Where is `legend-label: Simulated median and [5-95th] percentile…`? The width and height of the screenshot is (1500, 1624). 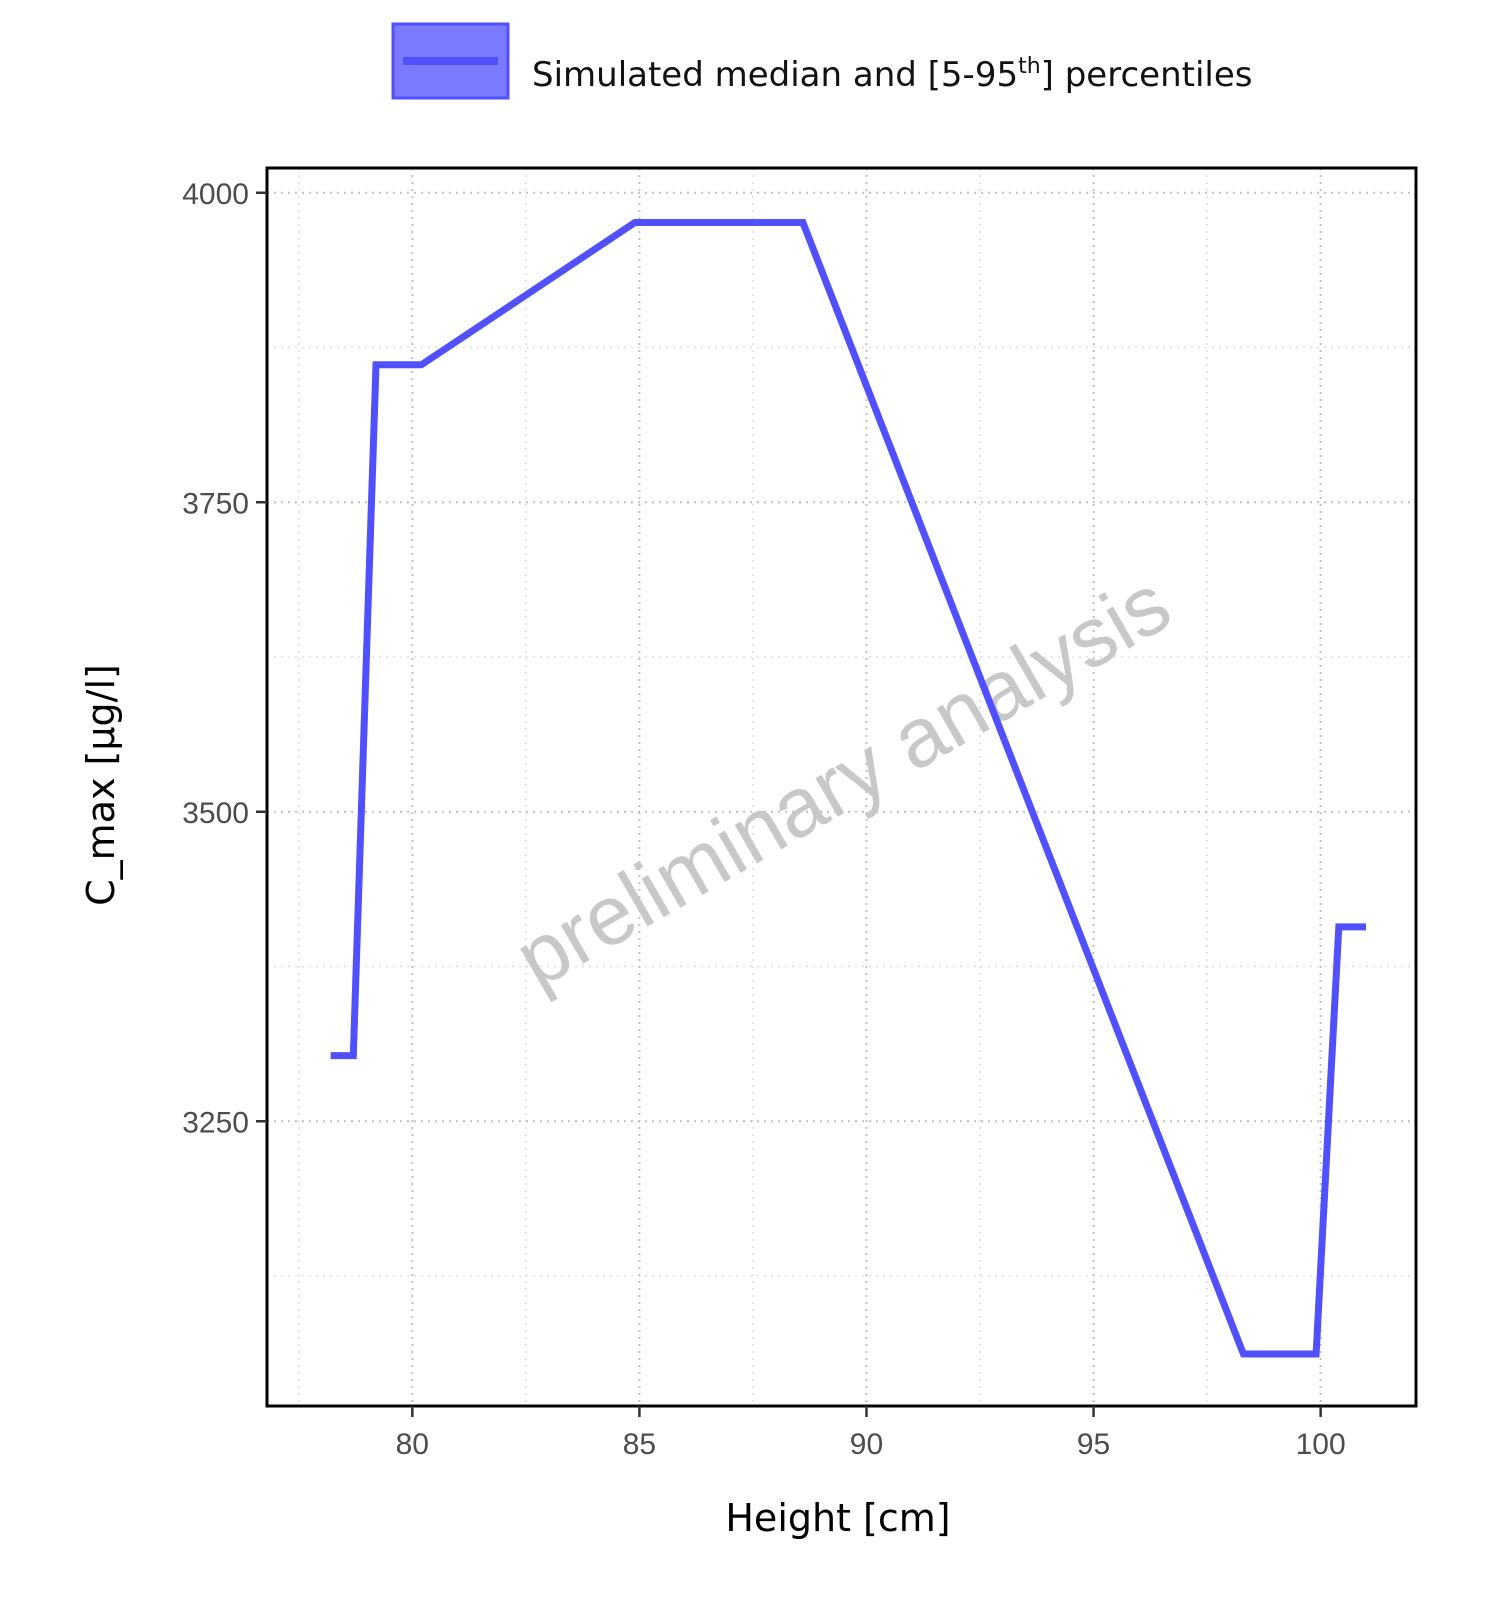
legend-label: Simulated median and [5-95th] percentile… is located at coordinates (892, 74).